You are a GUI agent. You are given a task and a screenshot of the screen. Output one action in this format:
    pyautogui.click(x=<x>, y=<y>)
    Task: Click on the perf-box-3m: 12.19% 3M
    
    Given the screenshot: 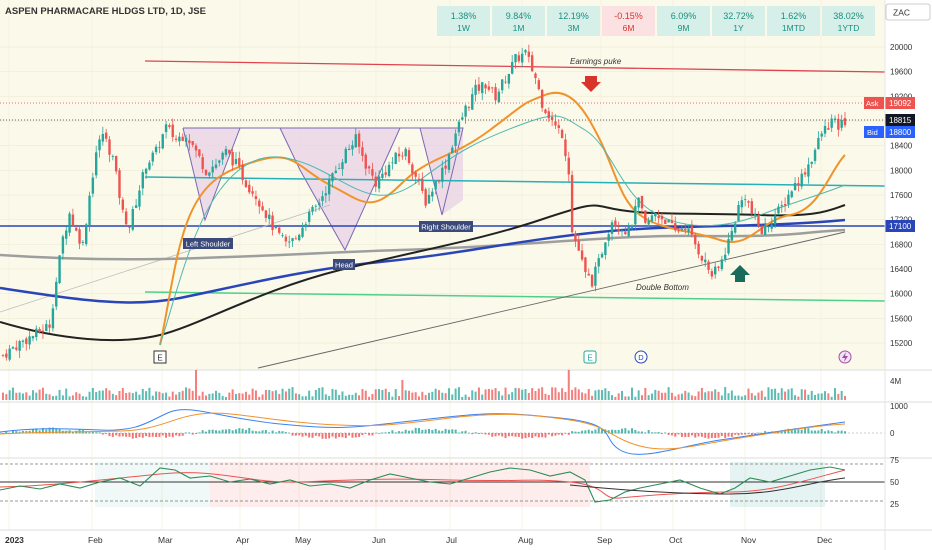 What is the action you would take?
    pyautogui.click(x=573, y=21)
    